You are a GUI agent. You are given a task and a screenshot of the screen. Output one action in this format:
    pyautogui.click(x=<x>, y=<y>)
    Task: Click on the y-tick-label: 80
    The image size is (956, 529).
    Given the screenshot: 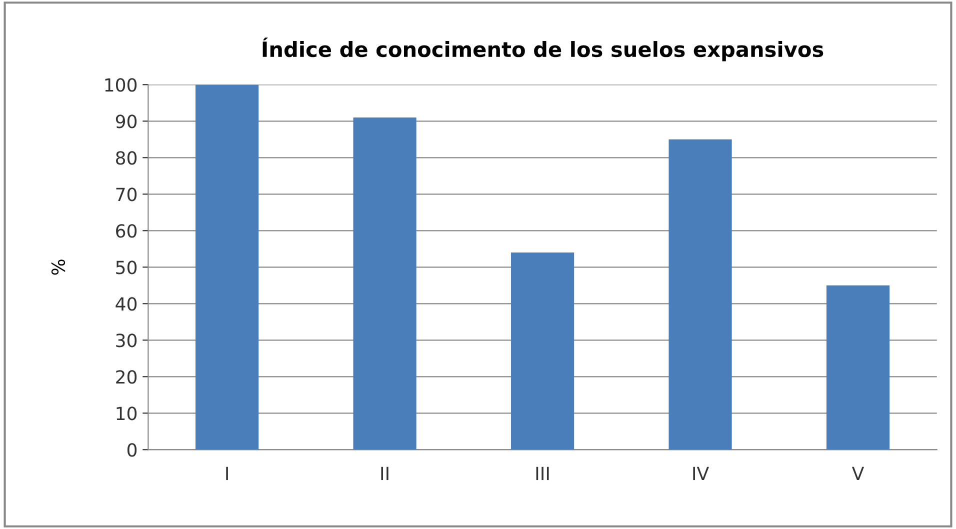 What is the action you would take?
    pyautogui.click(x=126, y=158)
    